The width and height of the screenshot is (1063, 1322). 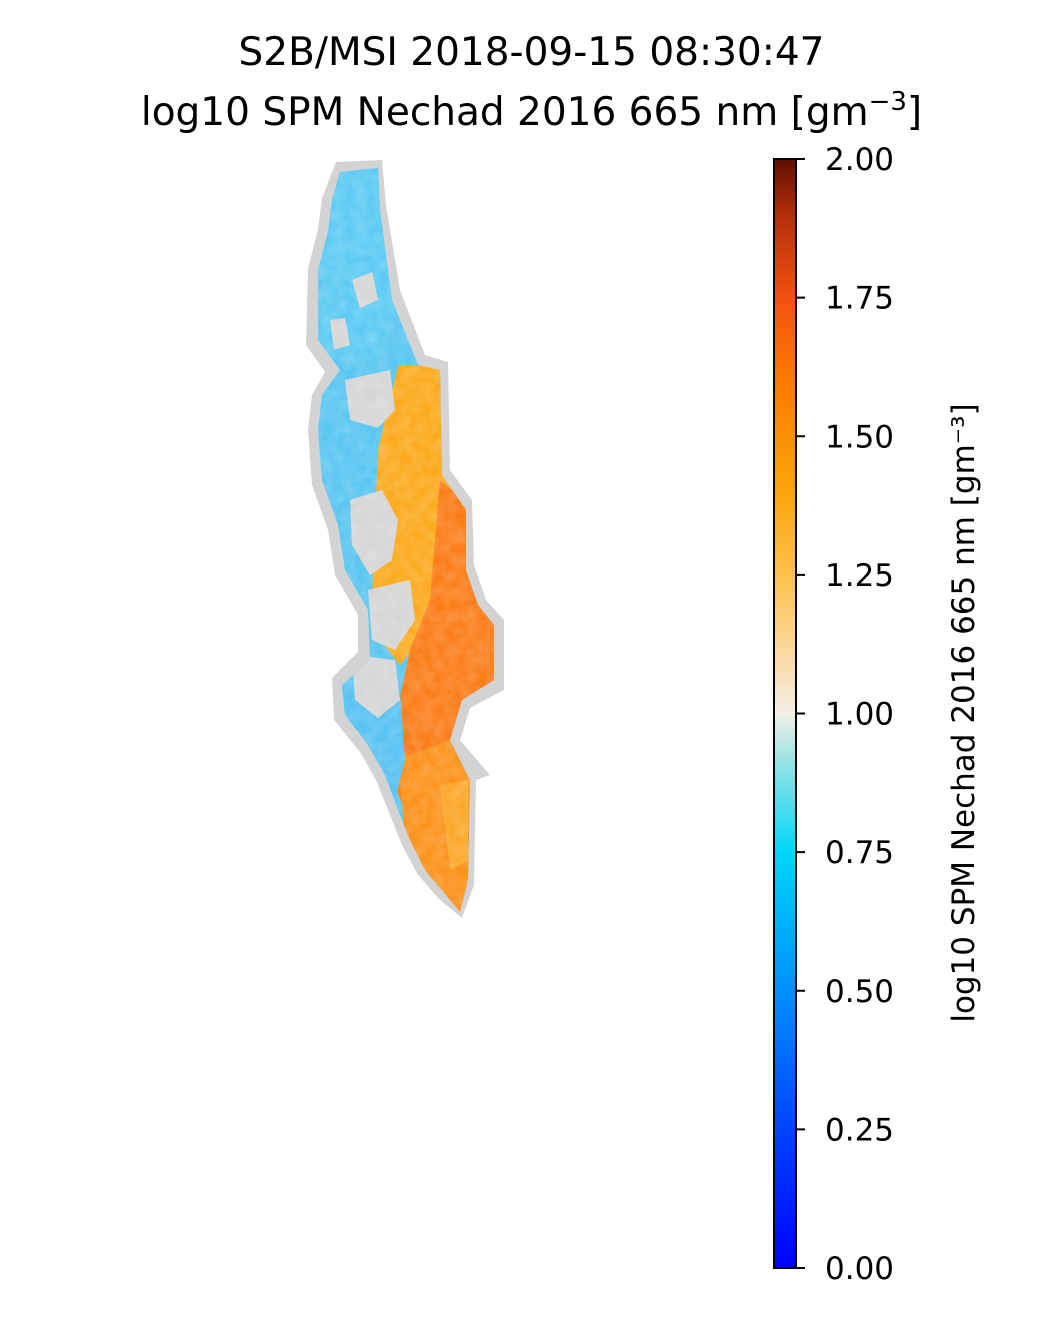 I want to click on colorbar-tick-label: 0.25, so click(x=859, y=1130).